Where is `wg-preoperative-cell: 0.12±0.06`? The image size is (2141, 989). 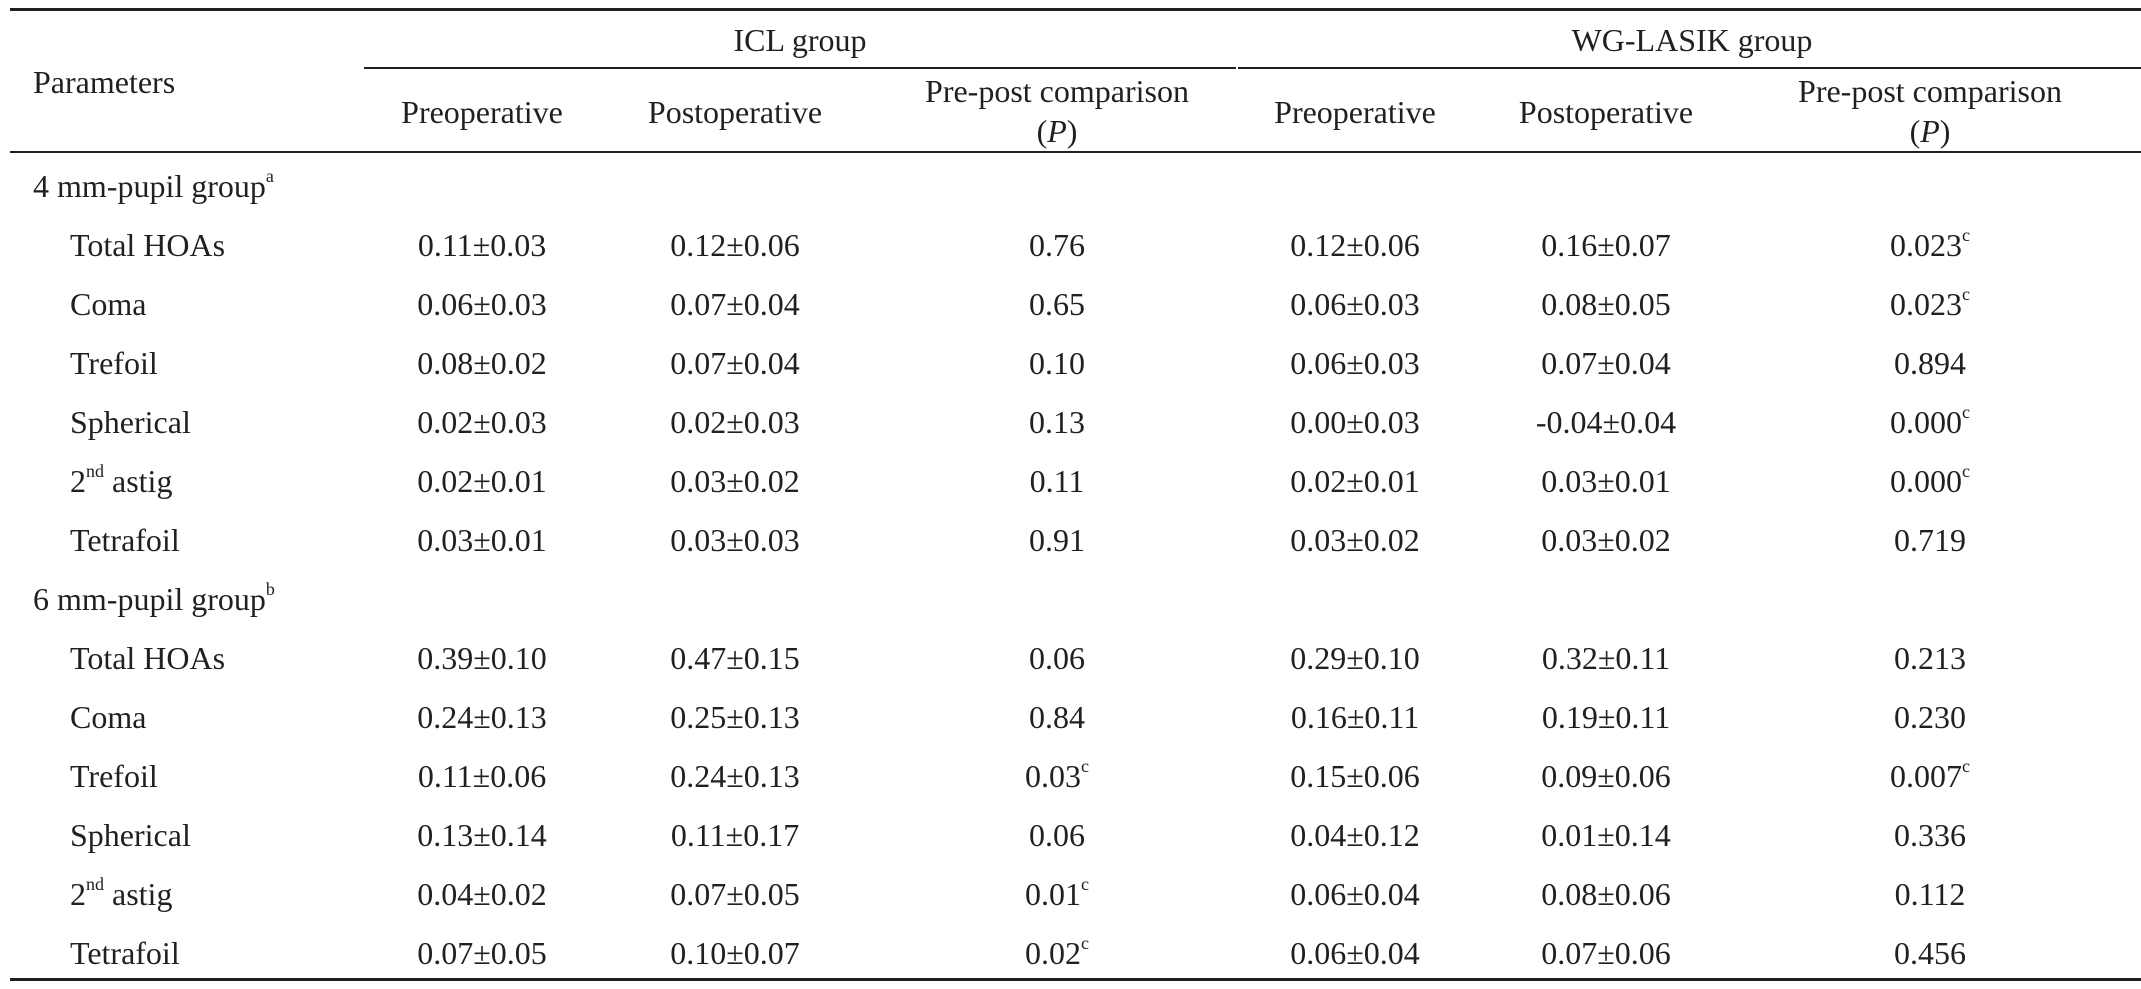 wg-preoperative-cell: 0.12±0.06 is located at coordinates (1355, 245).